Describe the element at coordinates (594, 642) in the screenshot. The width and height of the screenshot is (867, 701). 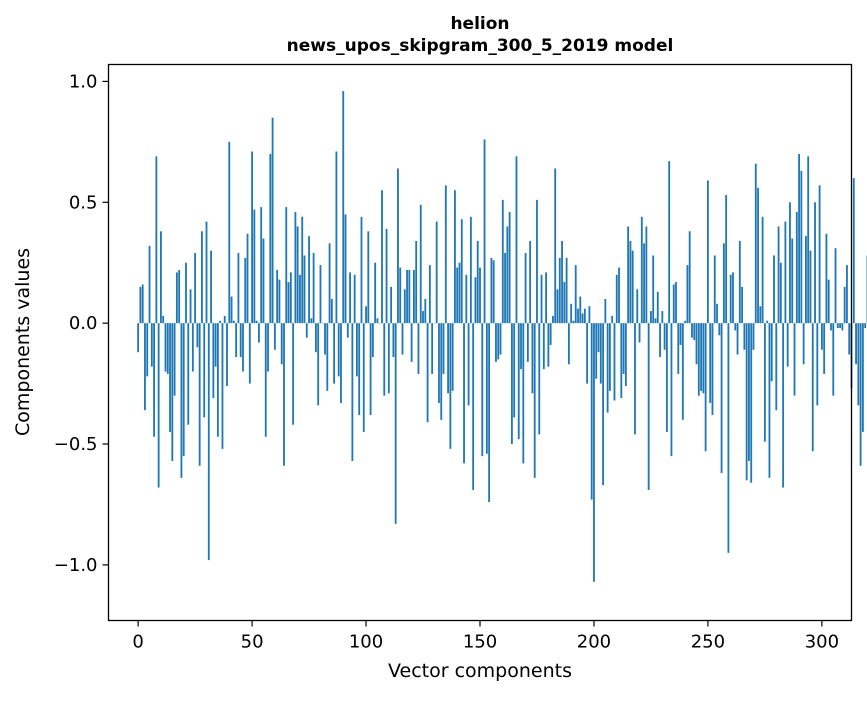
I see `x-tick-label: 200` at that location.